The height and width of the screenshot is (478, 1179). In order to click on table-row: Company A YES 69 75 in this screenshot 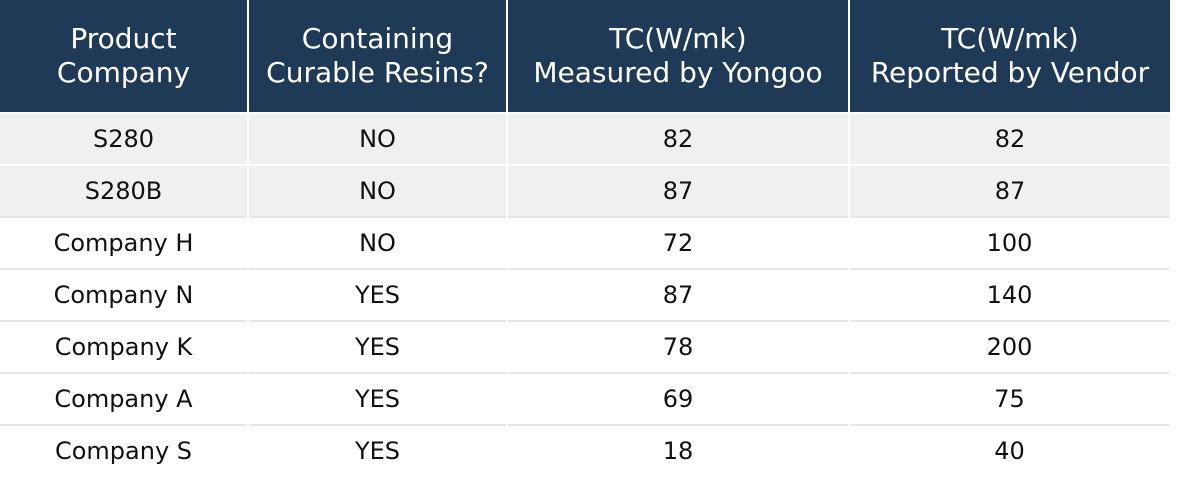, I will do `click(585, 398)`.